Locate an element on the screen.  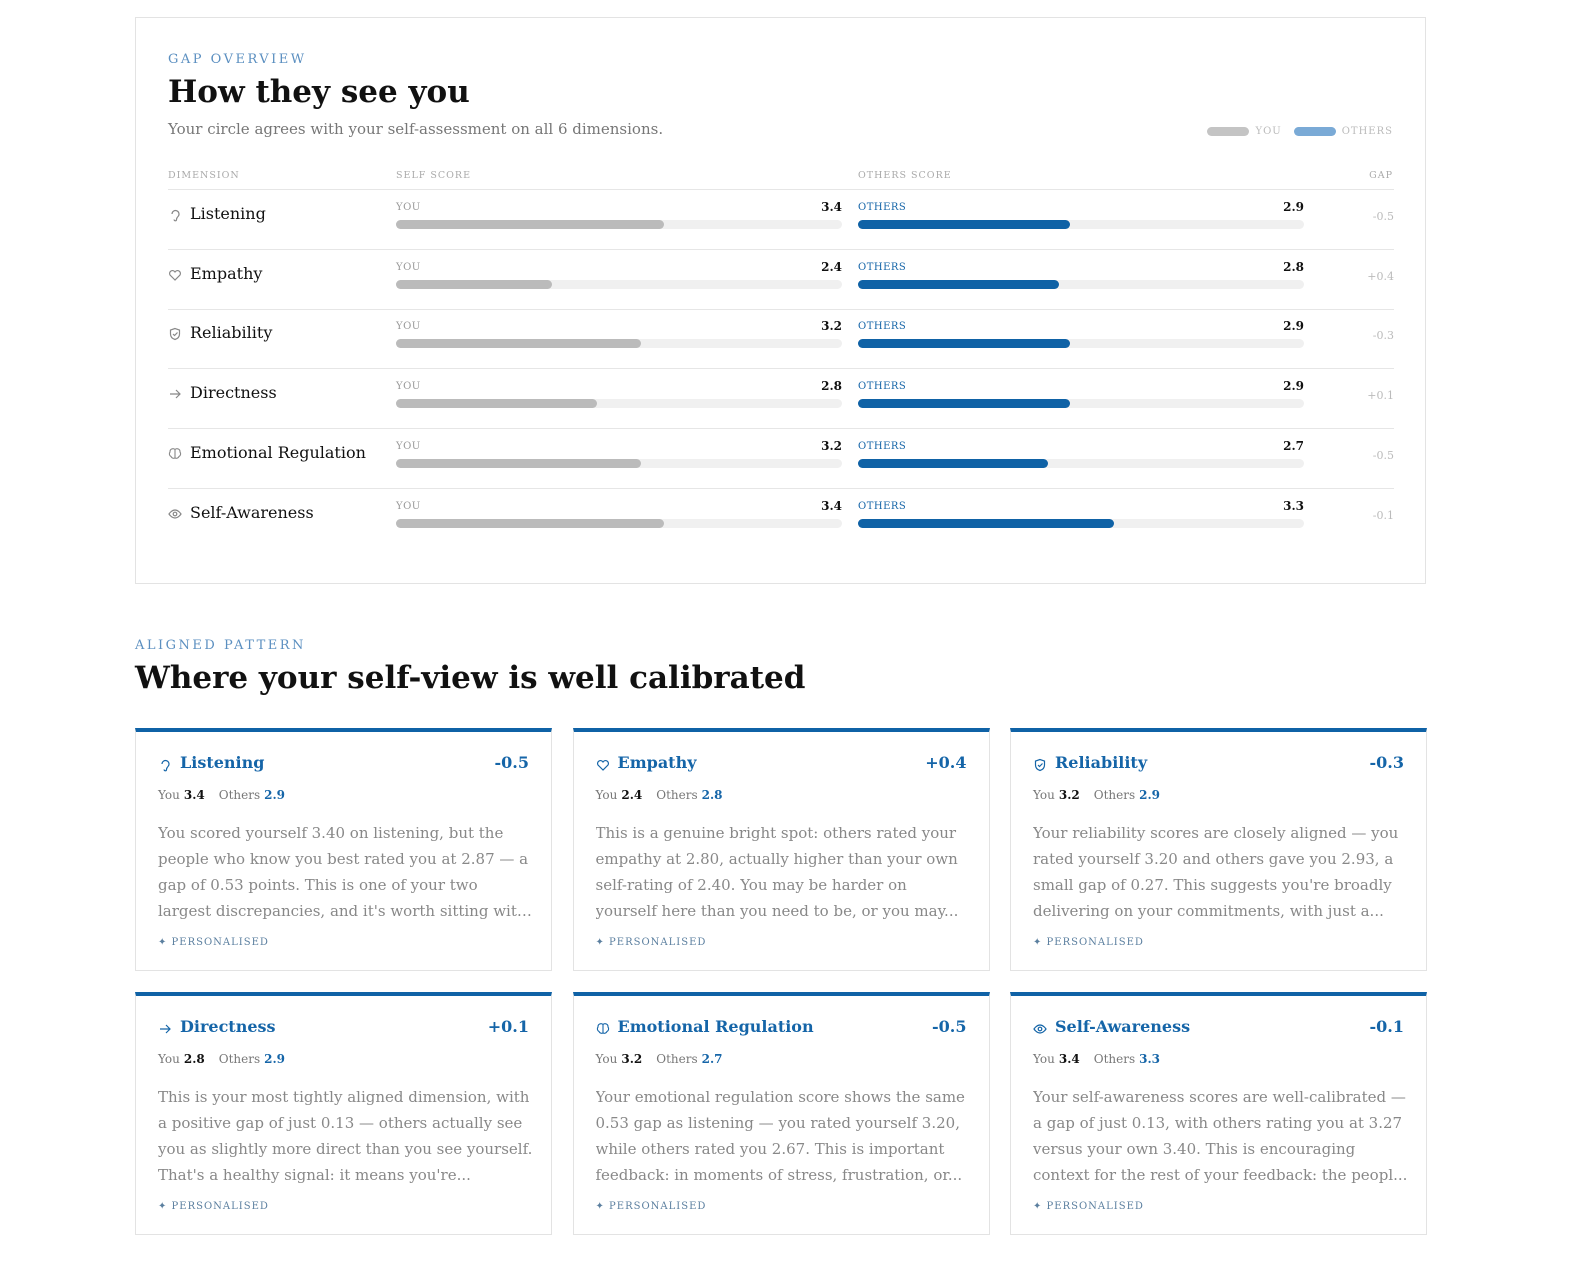
dimension-row: Listening YOU 3.4 OTHERS 2.9 -0.5 is located at coordinates (781, 220).